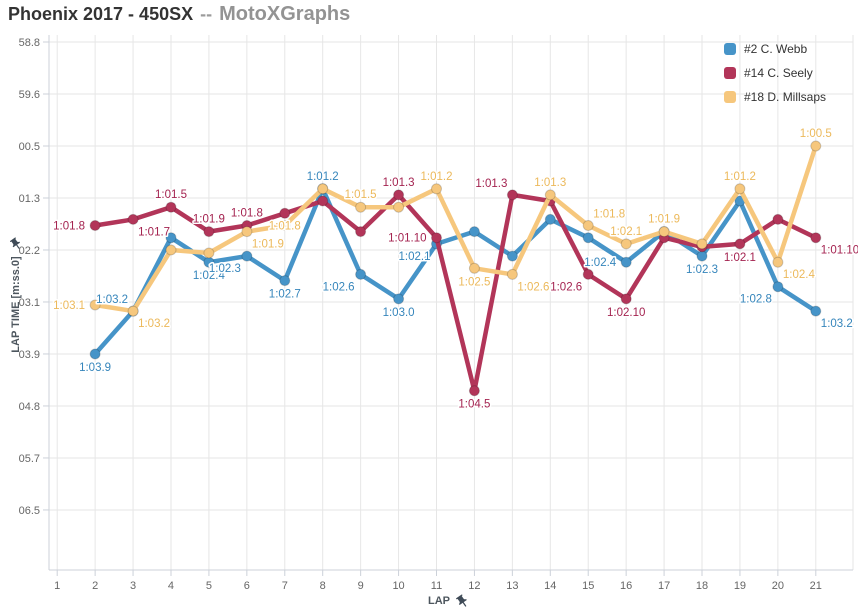 This screenshot has height=614, width=858. Describe the element at coordinates (740, 586) in the screenshot. I see `svg-text: 19` at that location.